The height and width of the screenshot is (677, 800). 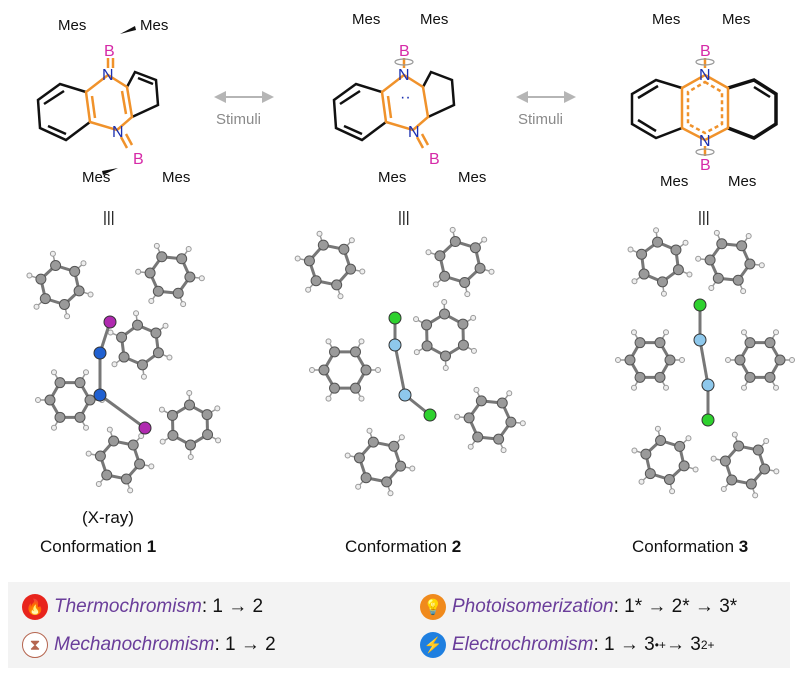 What do you see at coordinates (690, 546) in the screenshot?
I see `caption-3: Conformation 3` at bounding box center [690, 546].